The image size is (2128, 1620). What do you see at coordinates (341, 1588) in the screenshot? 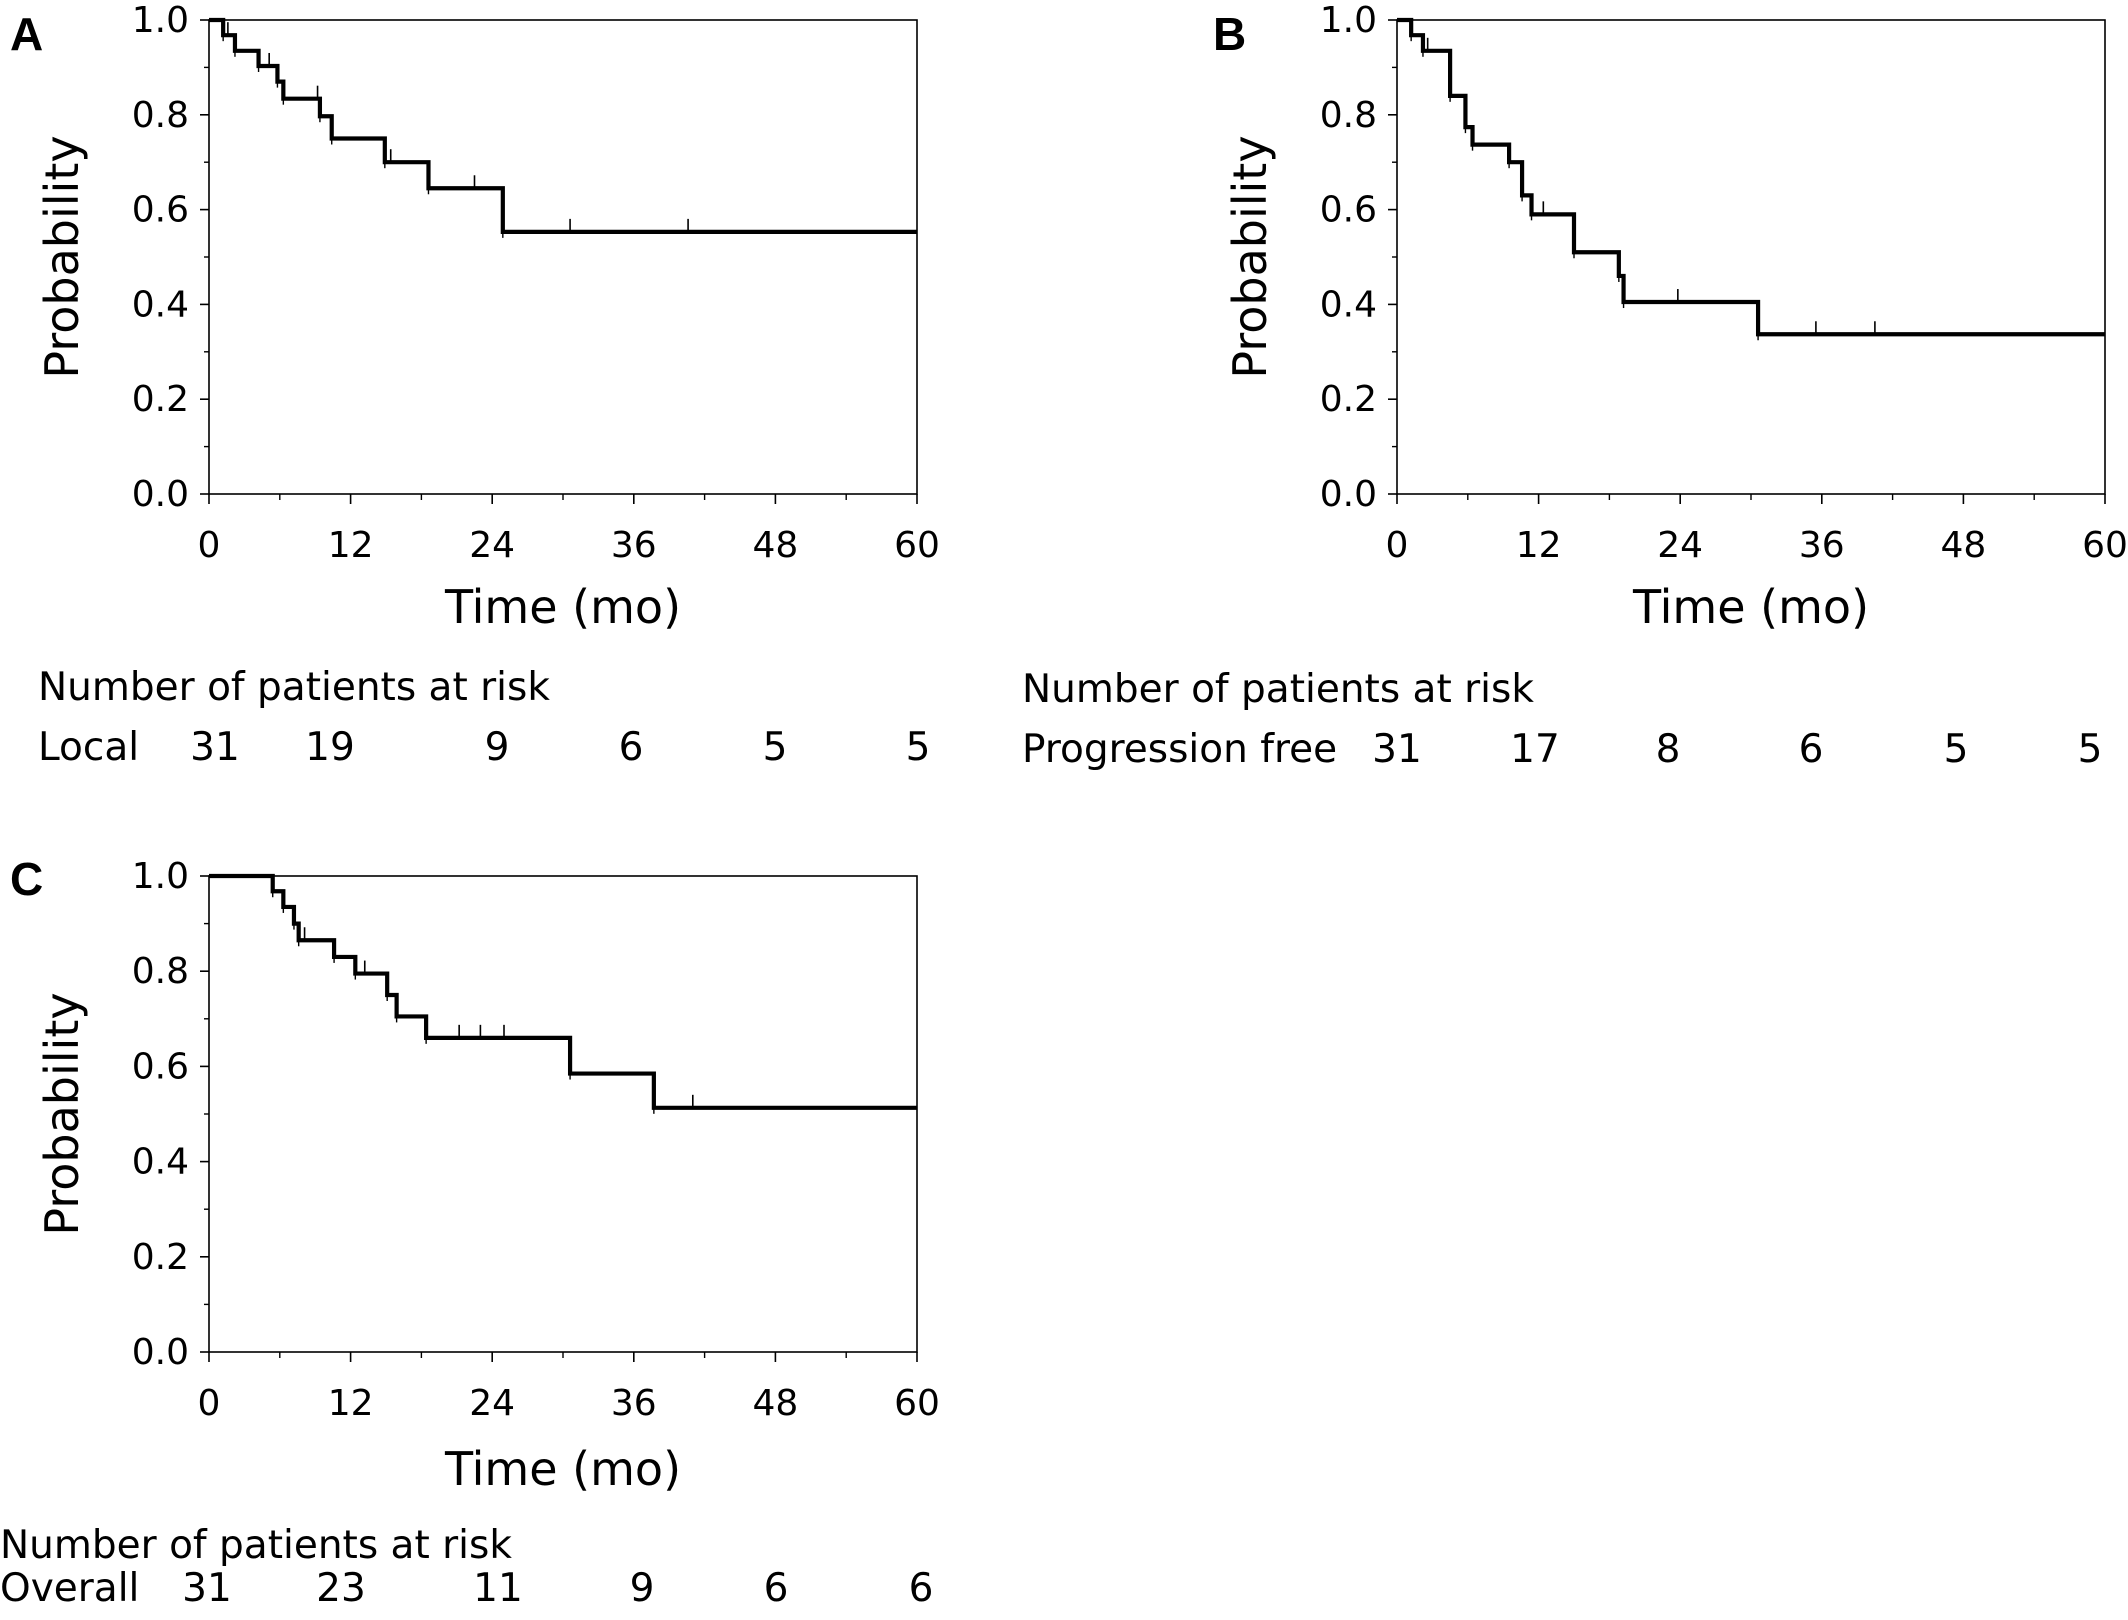
I see `risk-count: 23` at bounding box center [341, 1588].